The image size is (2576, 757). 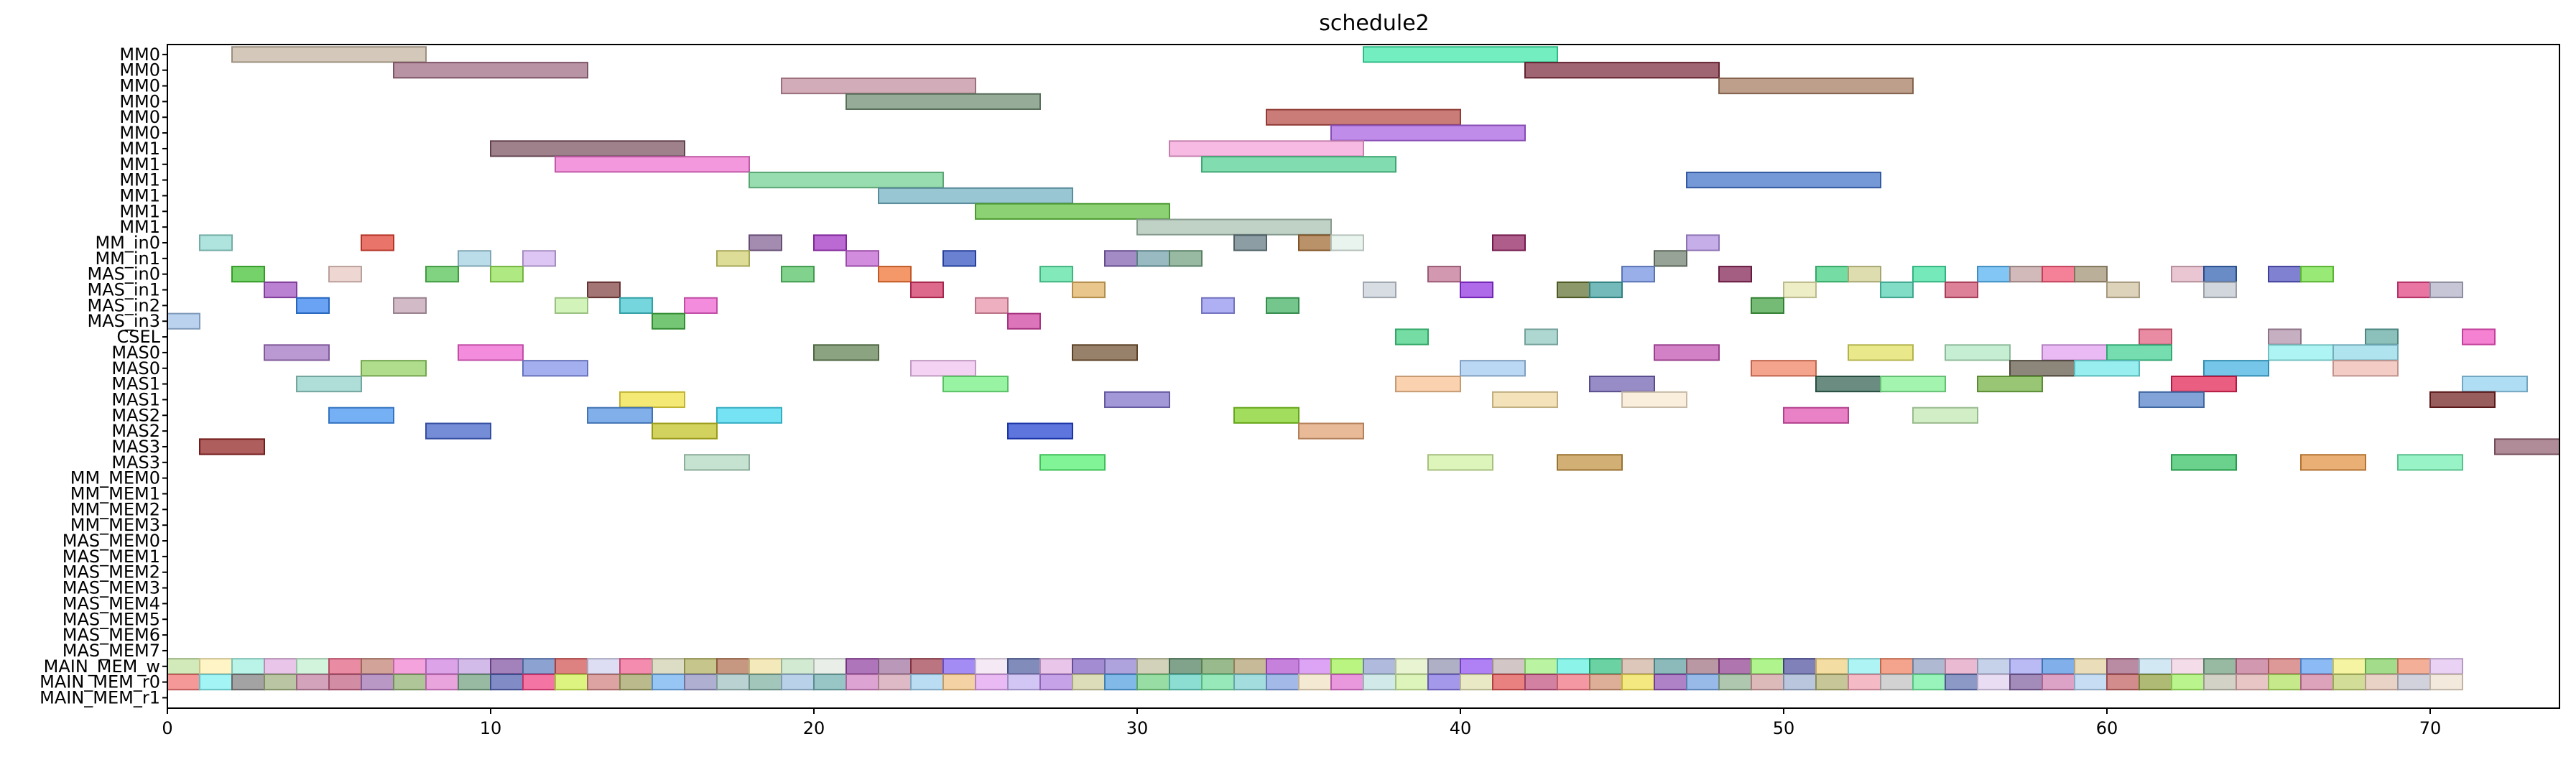 What do you see at coordinates (1374, 24) in the screenshot?
I see `chart-title: schedule2` at bounding box center [1374, 24].